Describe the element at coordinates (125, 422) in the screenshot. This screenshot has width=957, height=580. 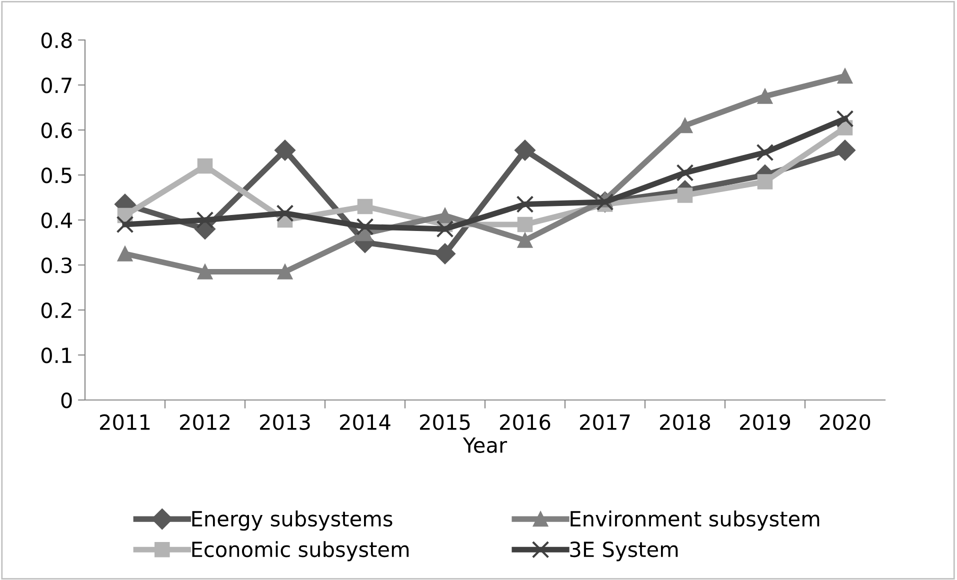
I see `x-tick-label: 2011` at that location.